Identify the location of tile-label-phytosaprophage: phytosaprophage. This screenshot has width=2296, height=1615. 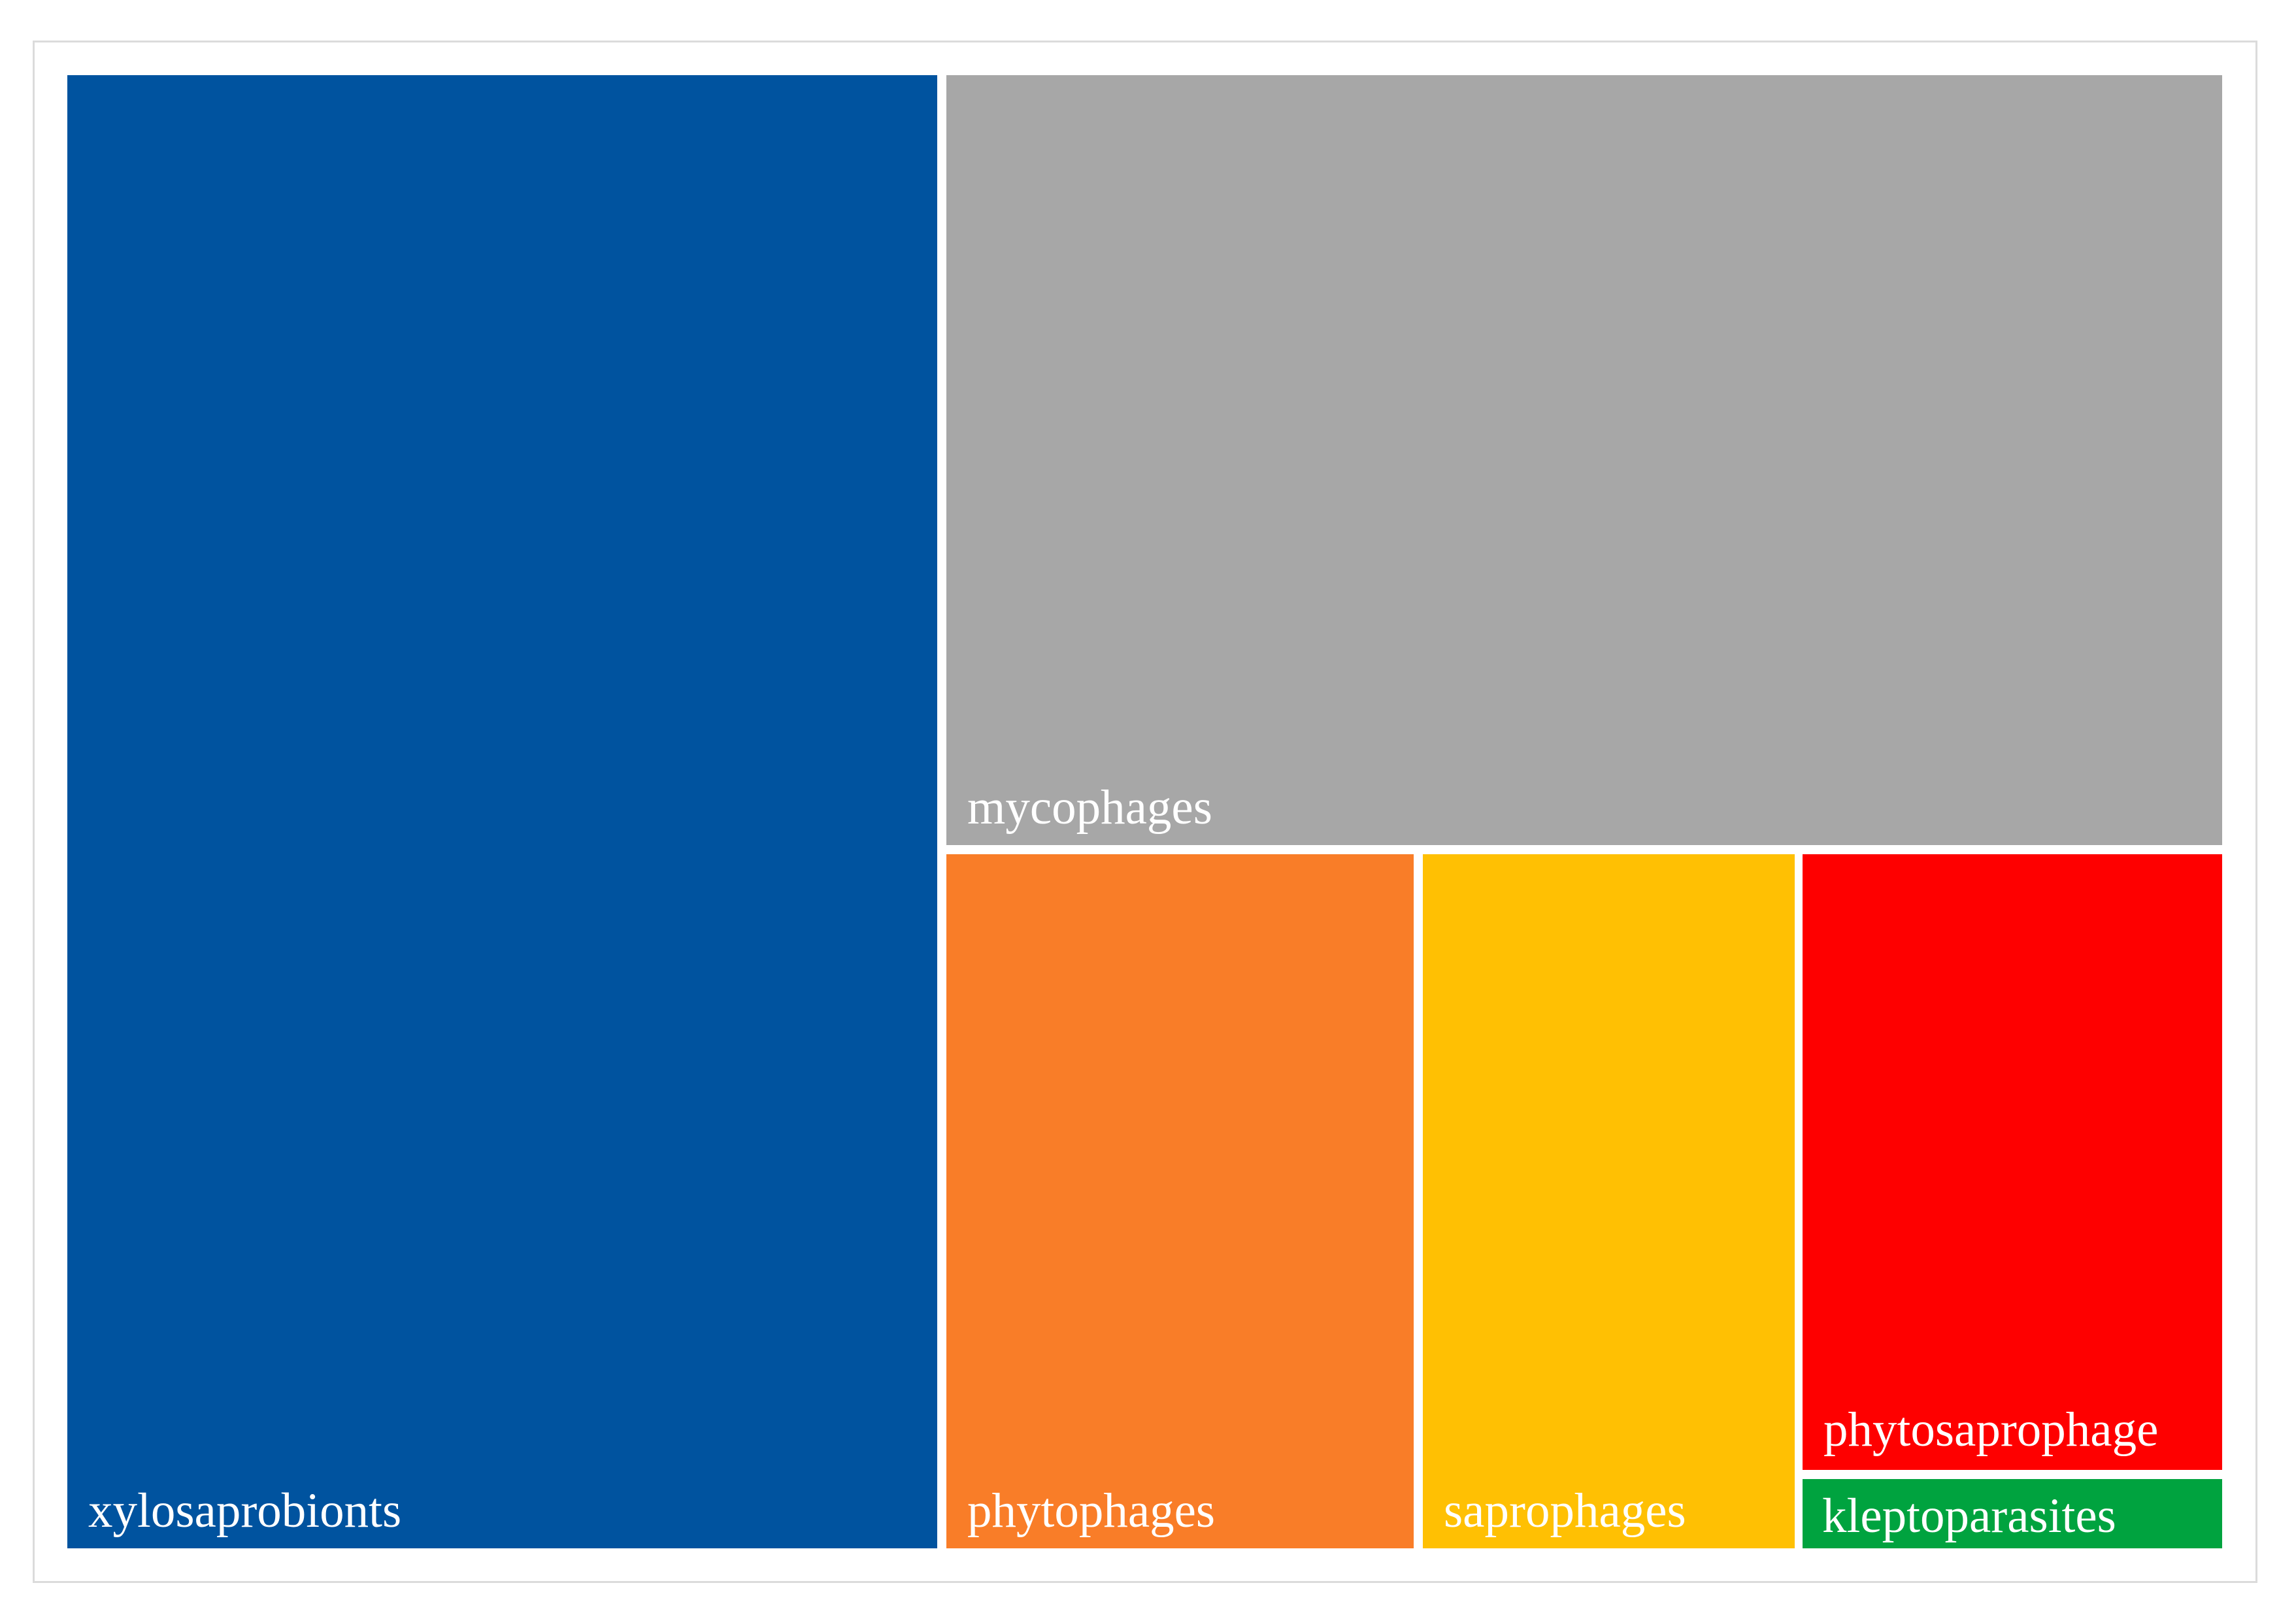
(1991, 1430).